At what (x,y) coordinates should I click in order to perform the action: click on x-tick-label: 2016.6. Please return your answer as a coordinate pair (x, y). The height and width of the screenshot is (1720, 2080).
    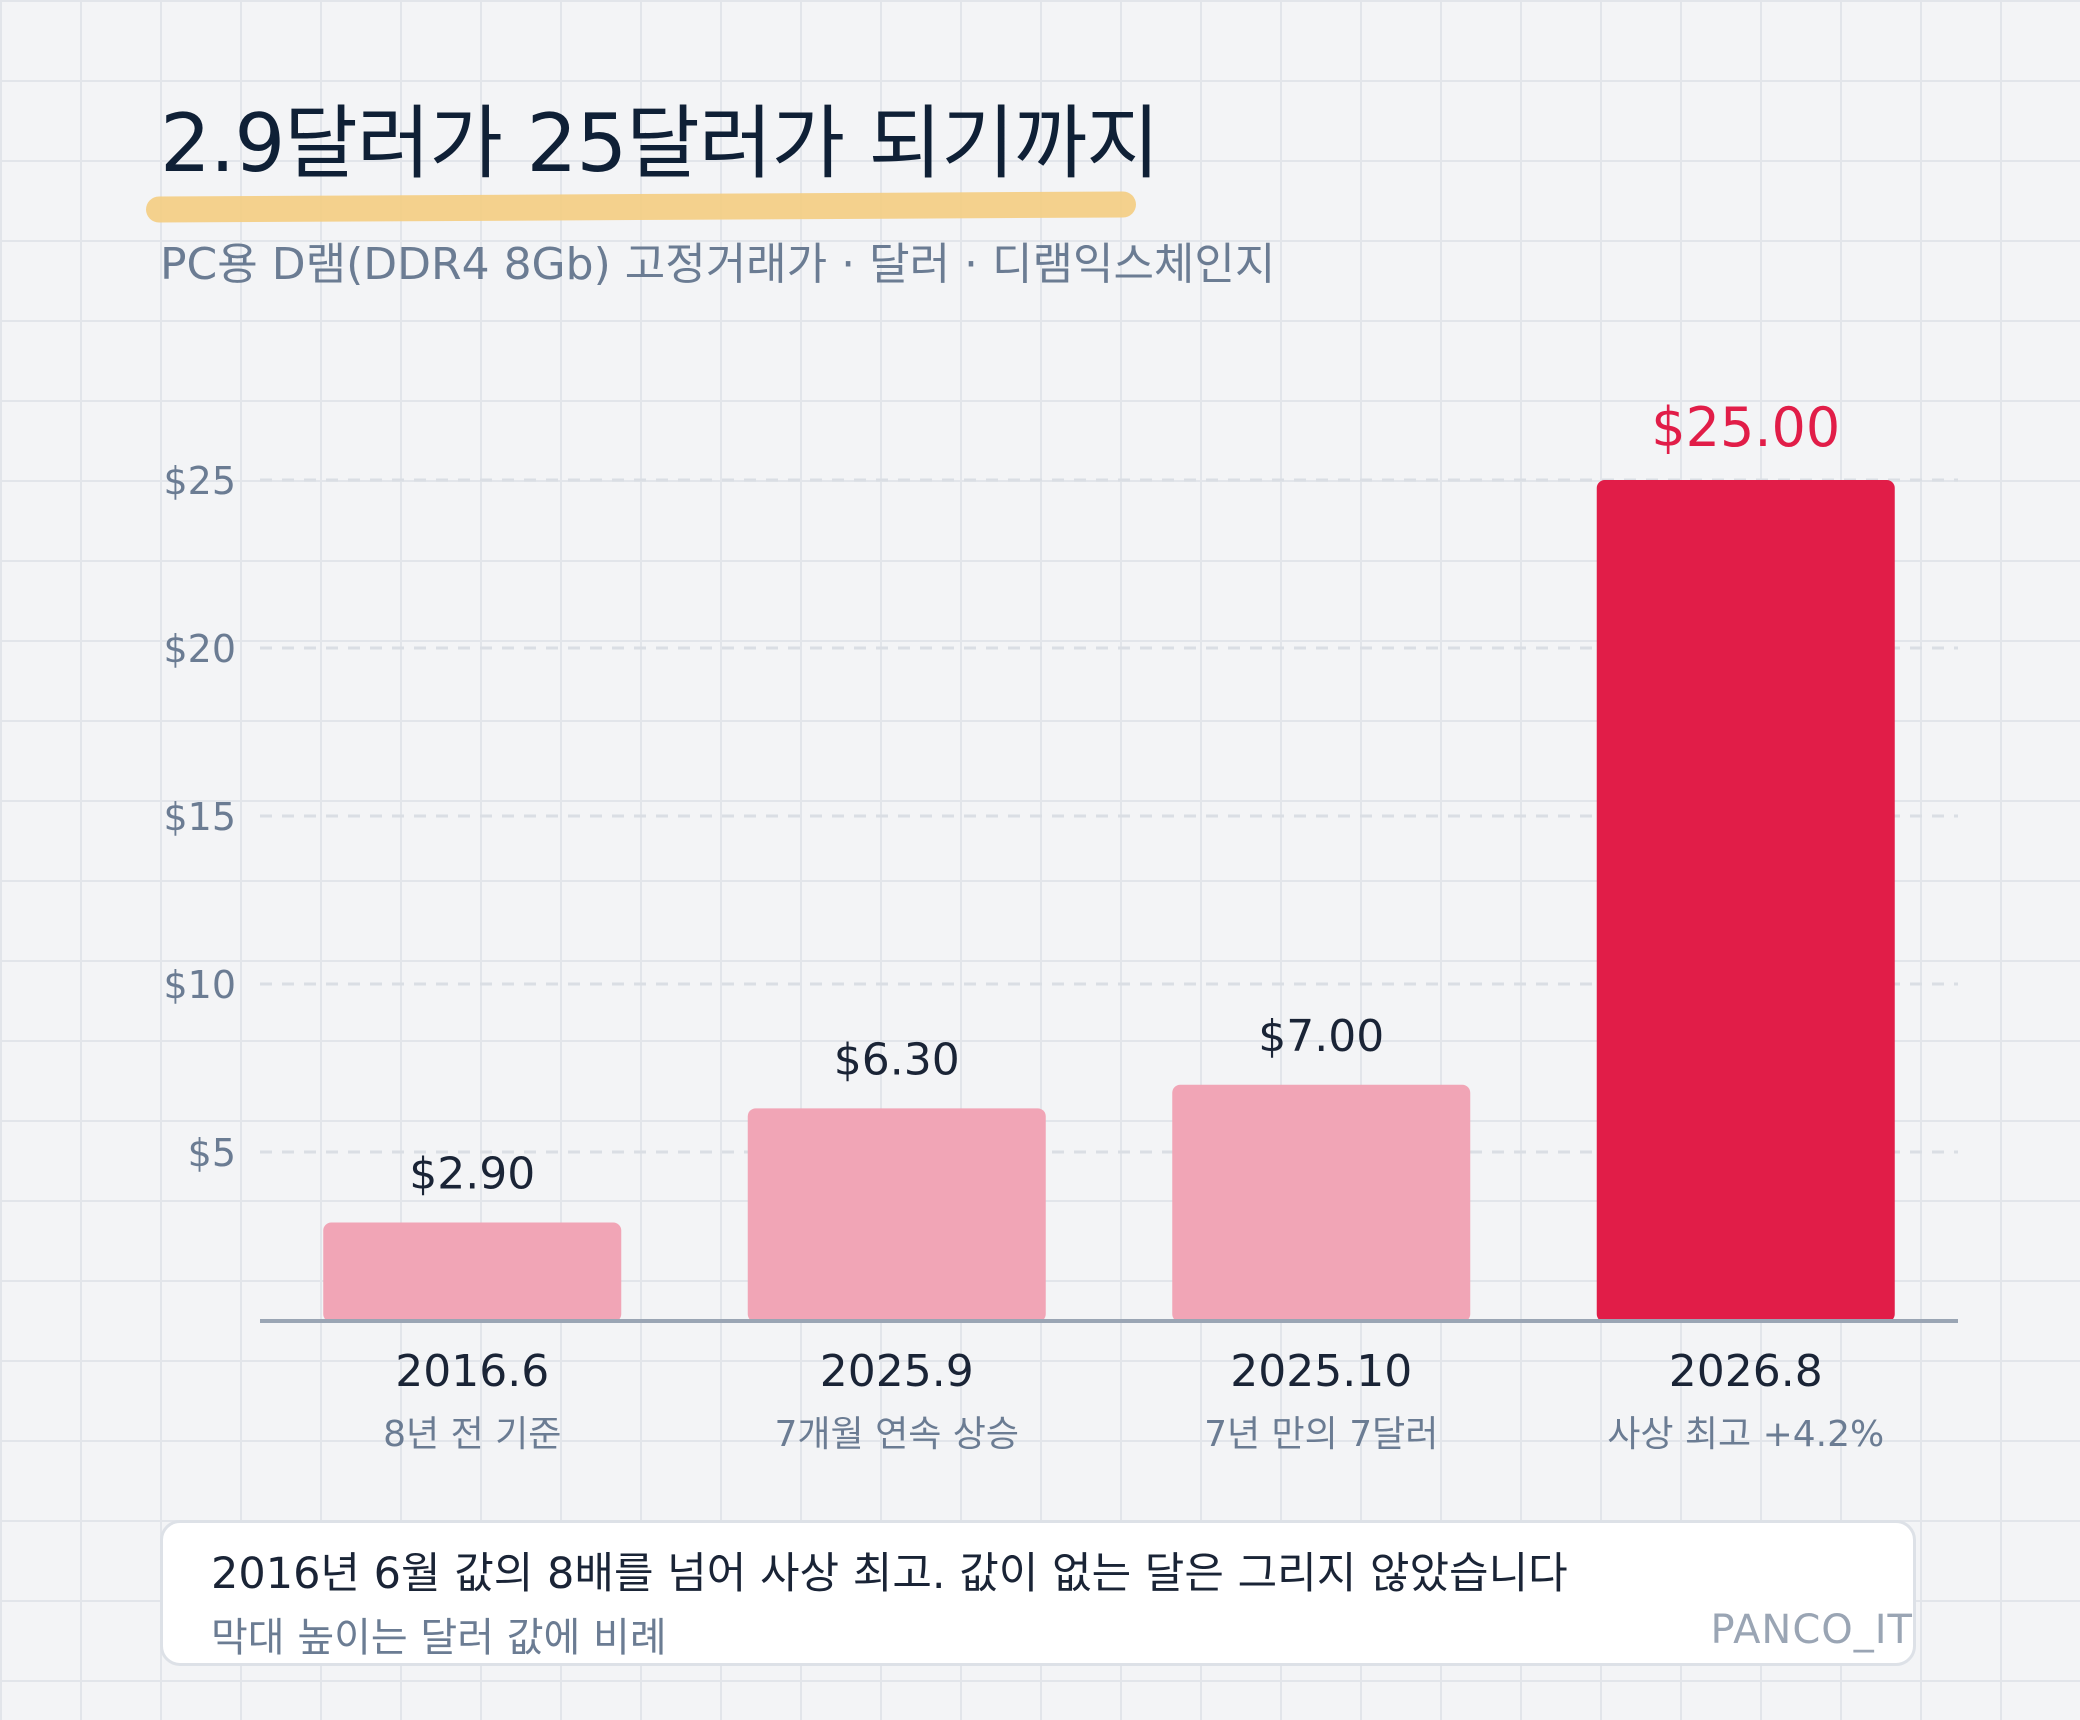
    Looking at the image, I should click on (472, 1371).